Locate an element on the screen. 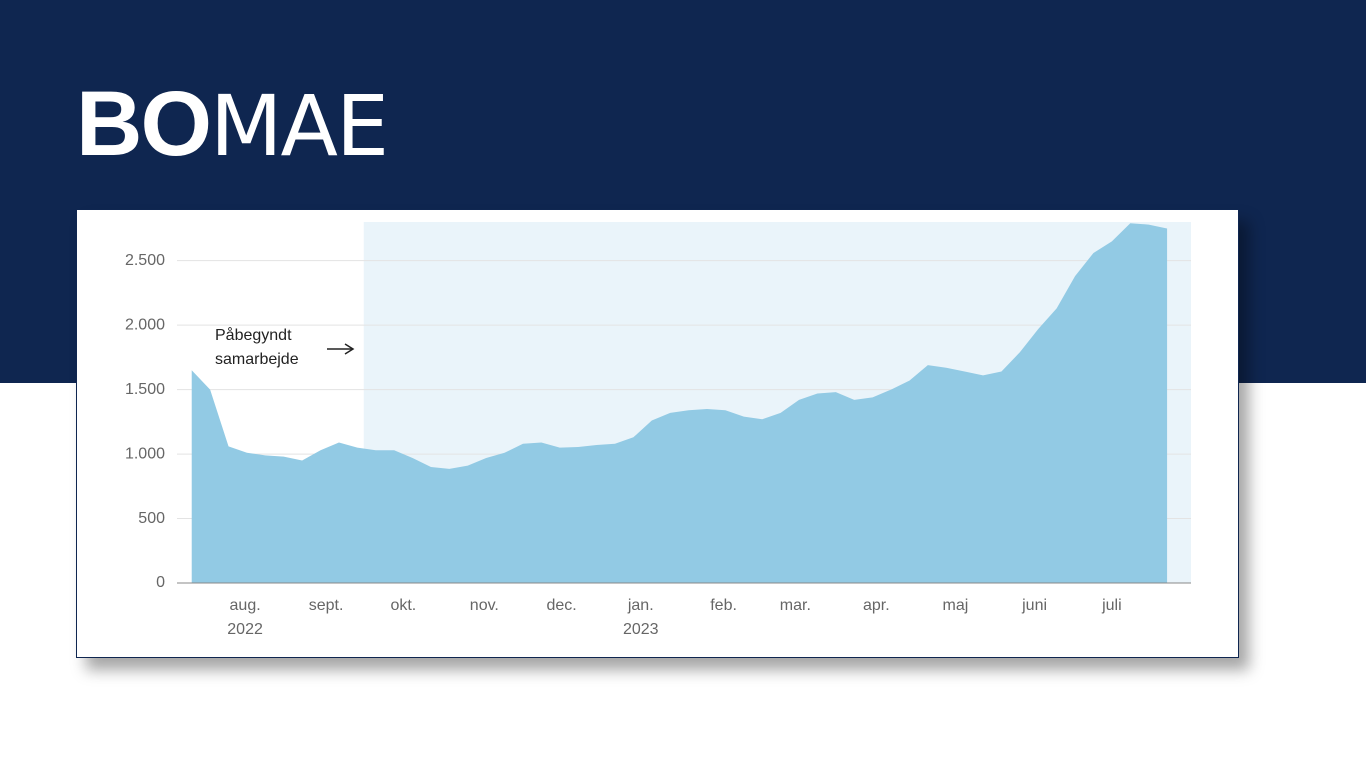 The image size is (1366, 768). logo-bold: BO is located at coordinates (144, 124).